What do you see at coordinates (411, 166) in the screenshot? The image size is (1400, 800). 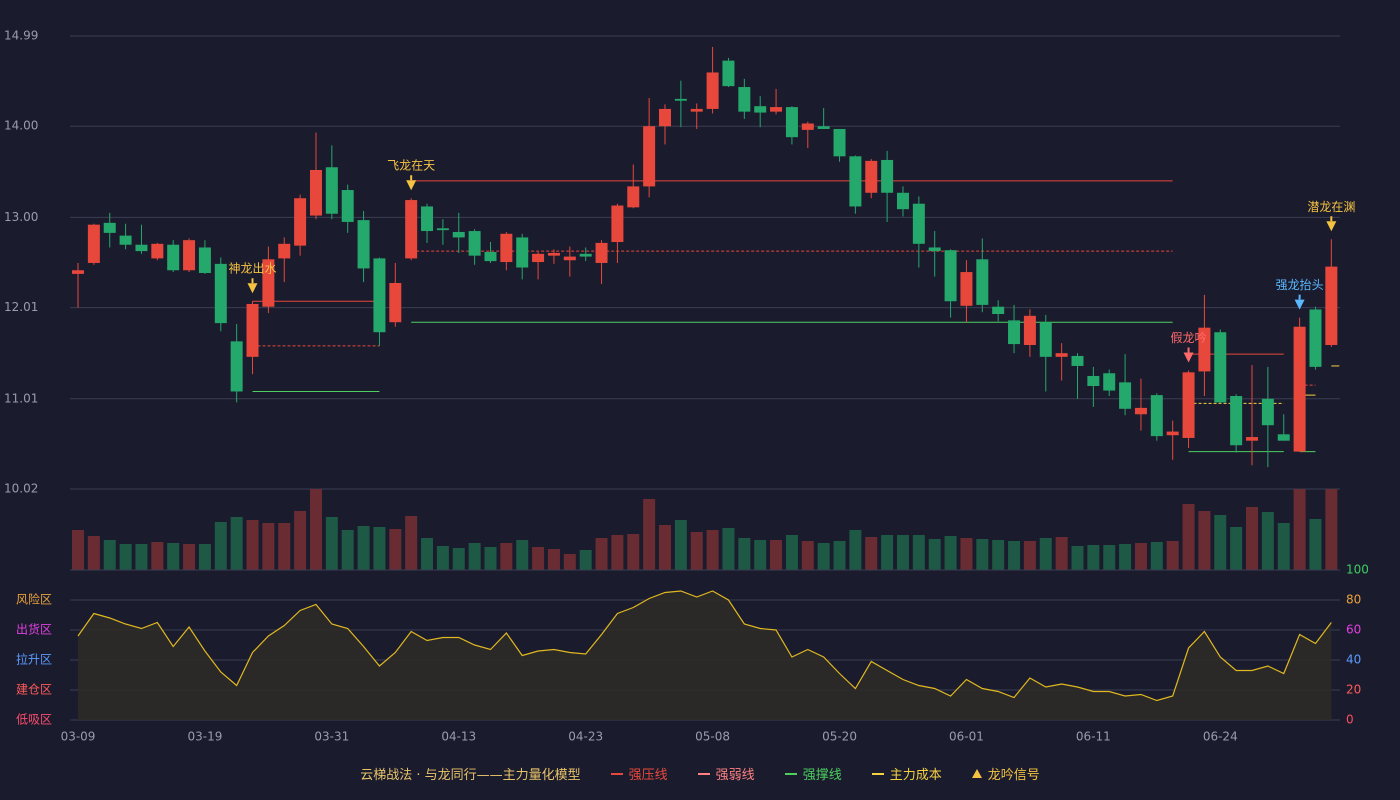 I see `signal-label: 飞龙在天` at bounding box center [411, 166].